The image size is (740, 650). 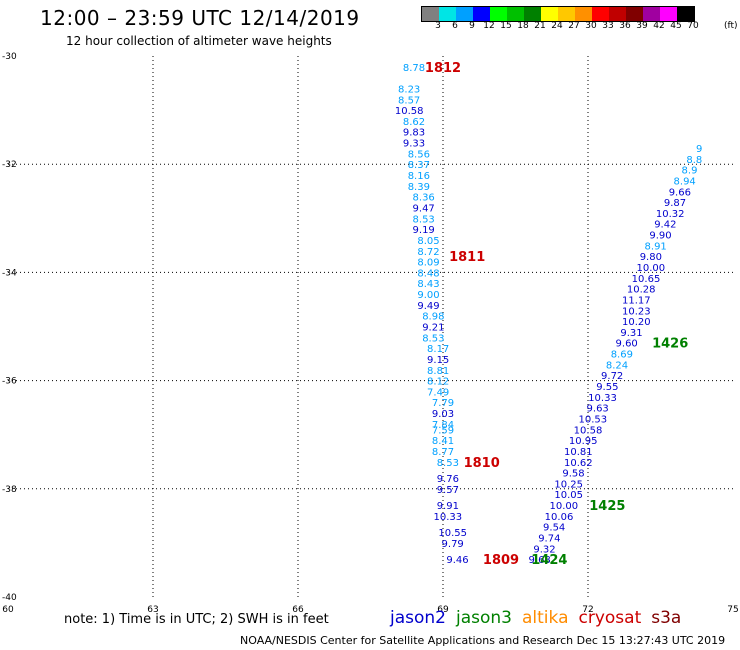 I want to click on wave-height-value: 9.87, so click(x=675, y=203).